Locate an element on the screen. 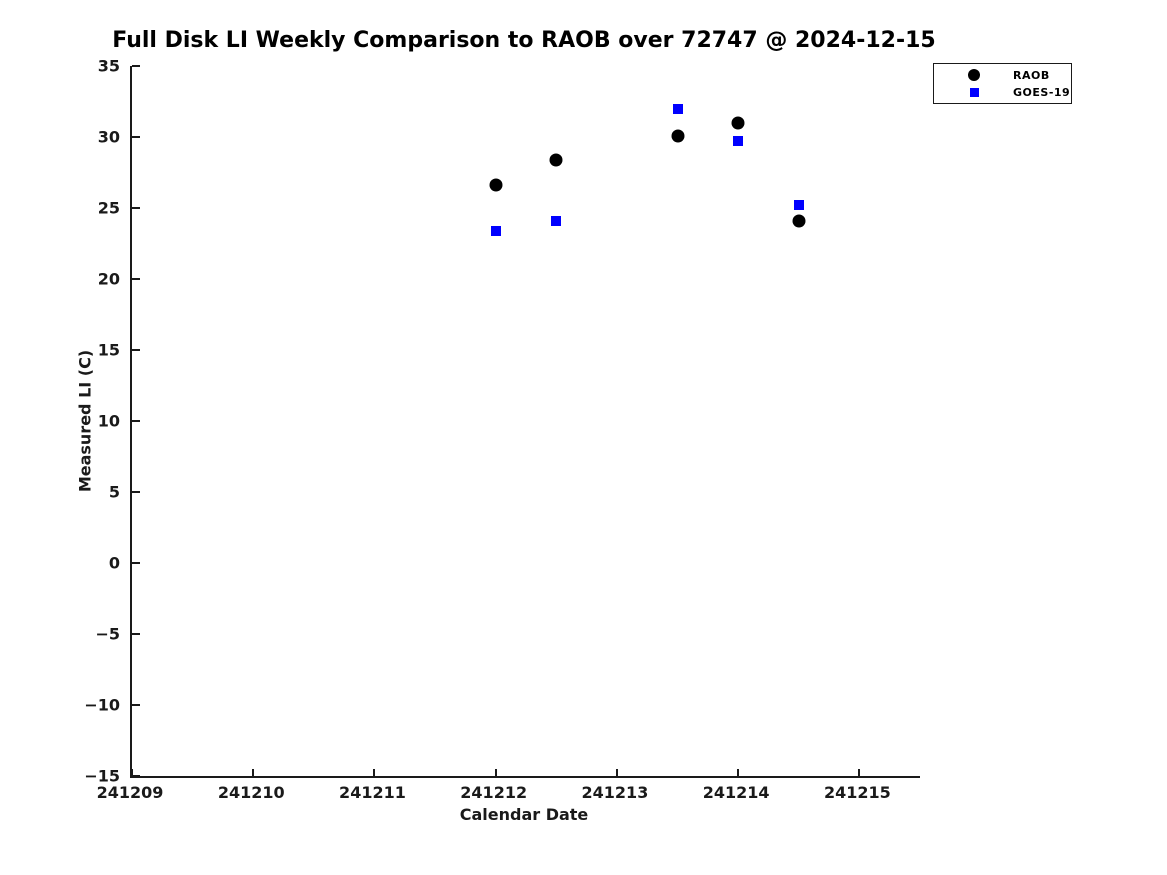 This screenshot has height=875, width=1167. y-tick-label: 0 is located at coordinates (114, 563).